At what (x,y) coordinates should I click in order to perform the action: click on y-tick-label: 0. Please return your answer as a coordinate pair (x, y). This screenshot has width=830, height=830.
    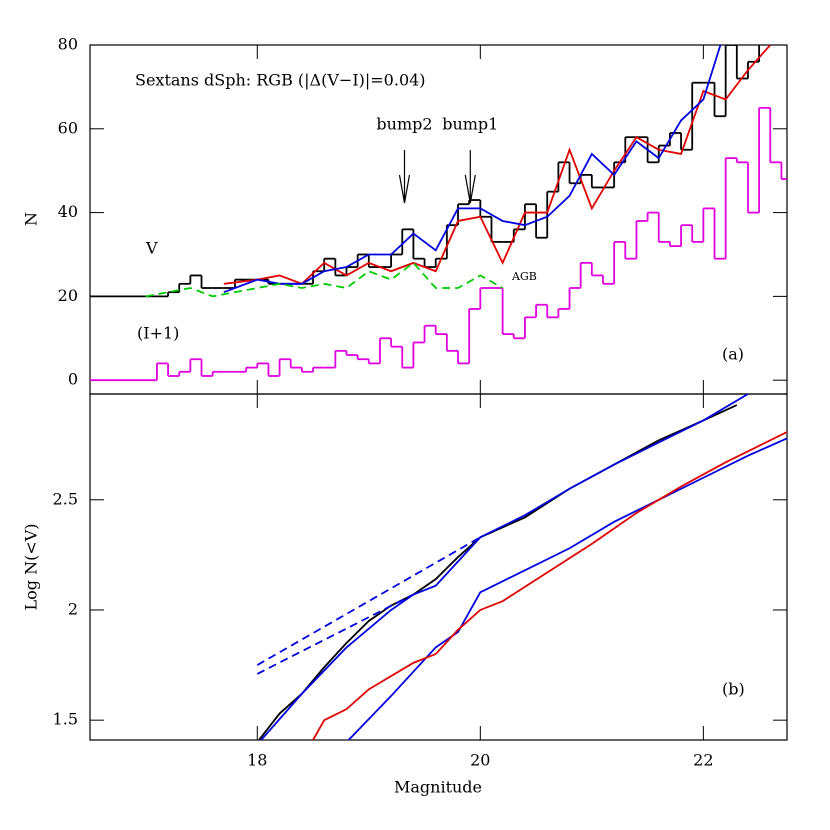
    Looking at the image, I should click on (73, 379).